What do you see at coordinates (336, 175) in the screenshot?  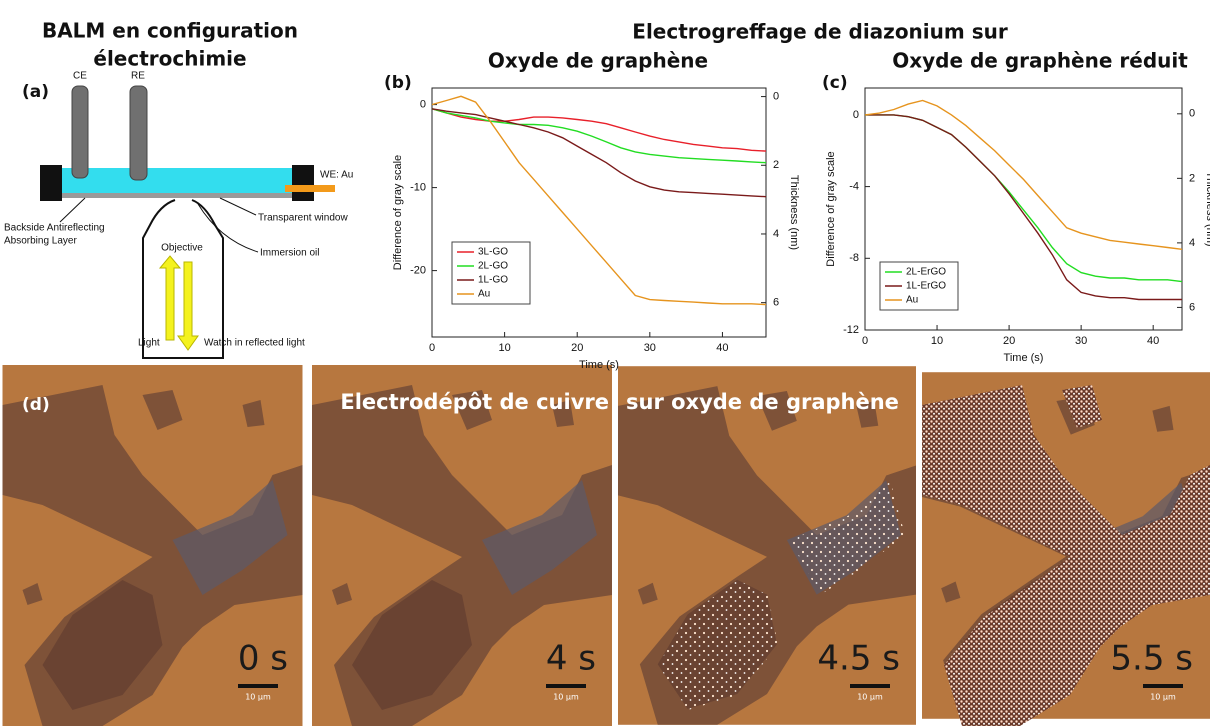 I see `label: WE: Au` at bounding box center [336, 175].